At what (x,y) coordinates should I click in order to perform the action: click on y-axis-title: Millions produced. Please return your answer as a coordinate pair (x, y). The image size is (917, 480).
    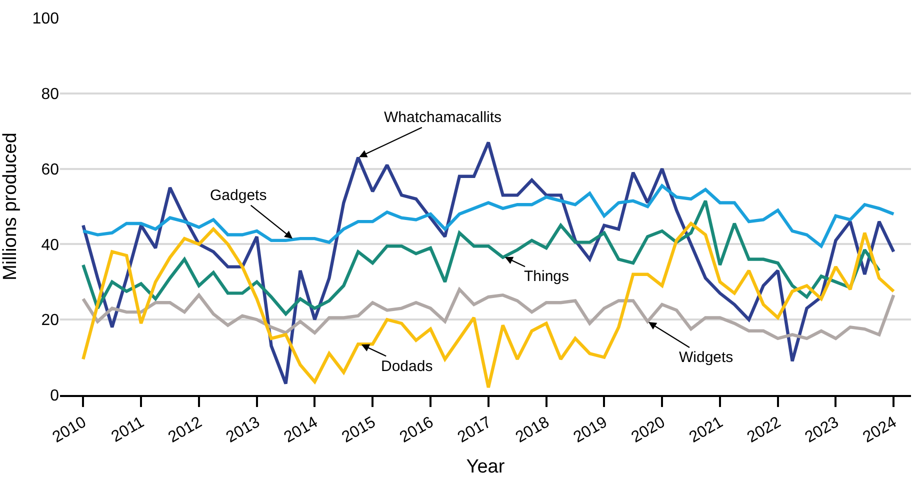
    Looking at the image, I should click on (10, 206).